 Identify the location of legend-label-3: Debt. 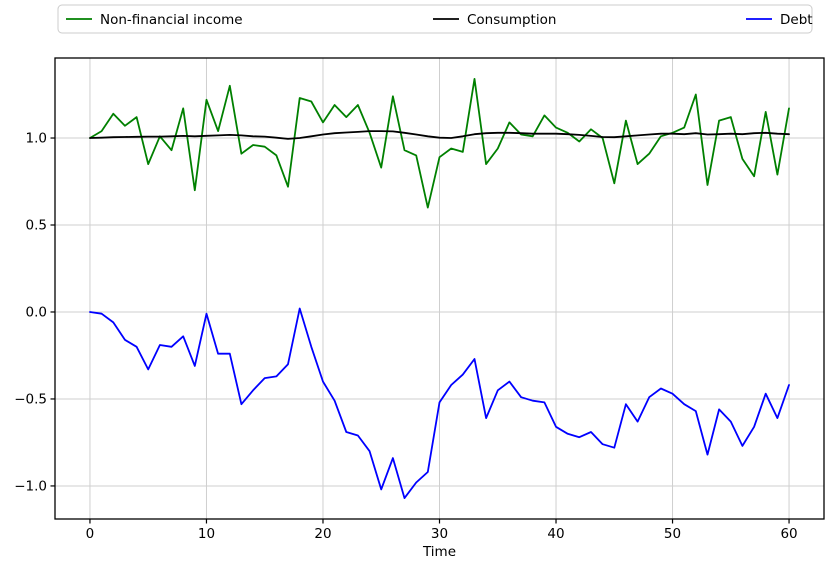
(796, 20).